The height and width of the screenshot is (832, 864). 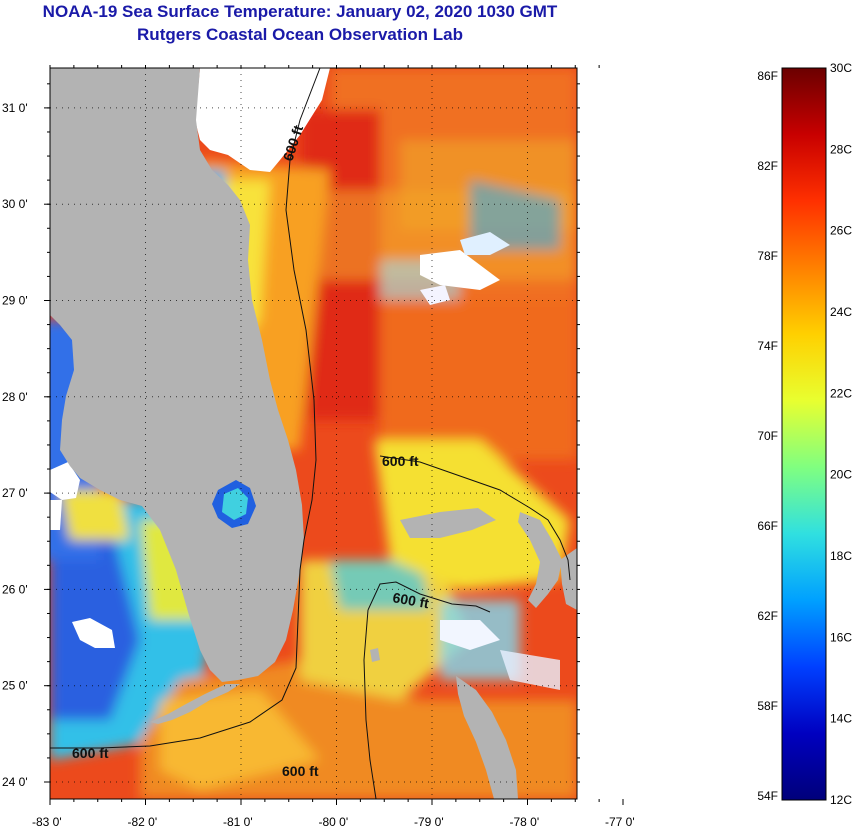 I want to click on abaco-land, so click(x=540, y=560).